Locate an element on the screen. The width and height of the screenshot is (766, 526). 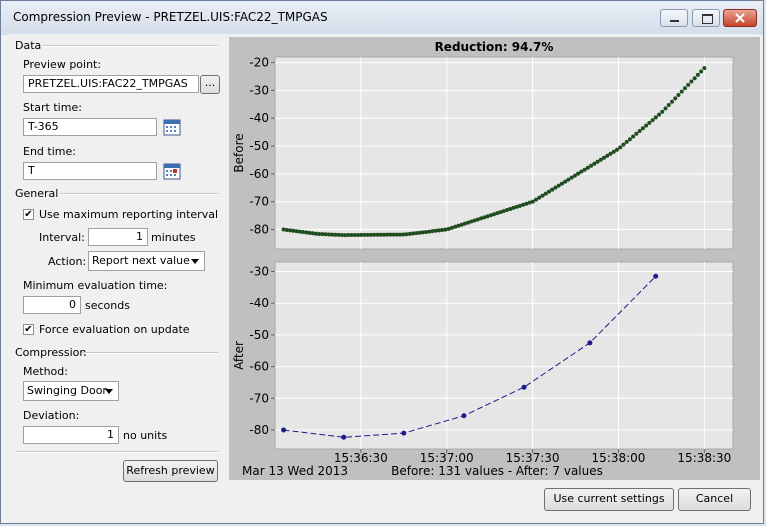
method-select: Swinging Door is located at coordinates (71, 391).